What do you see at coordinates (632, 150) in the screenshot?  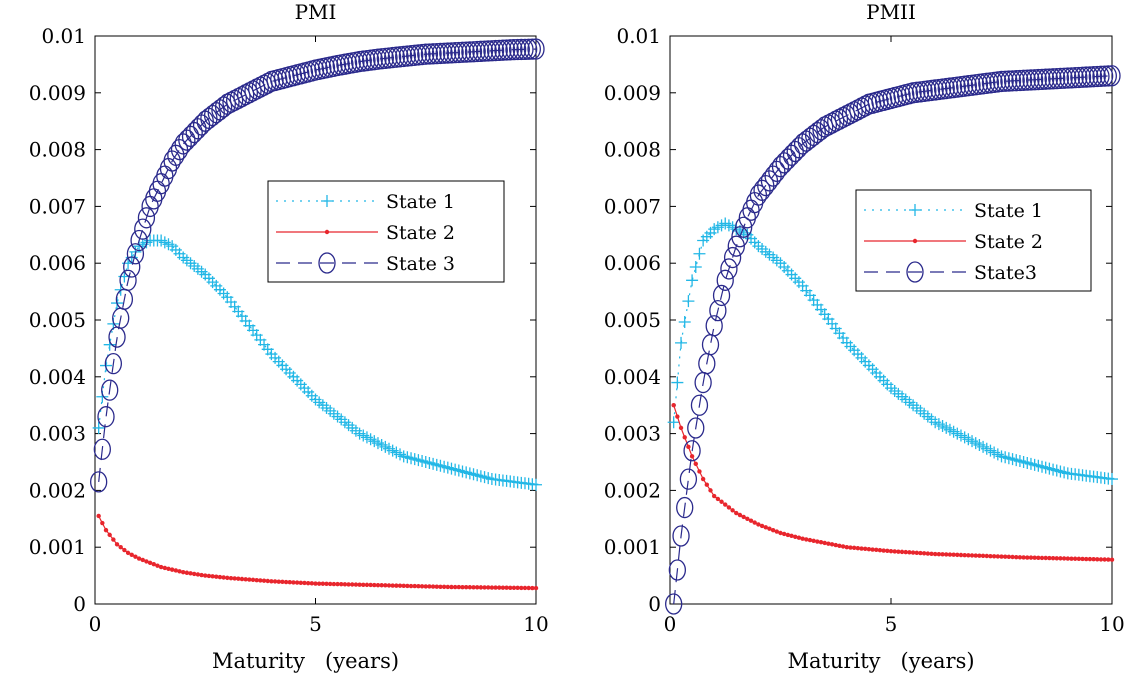 I see `y-tick-label: 0.008` at bounding box center [632, 150].